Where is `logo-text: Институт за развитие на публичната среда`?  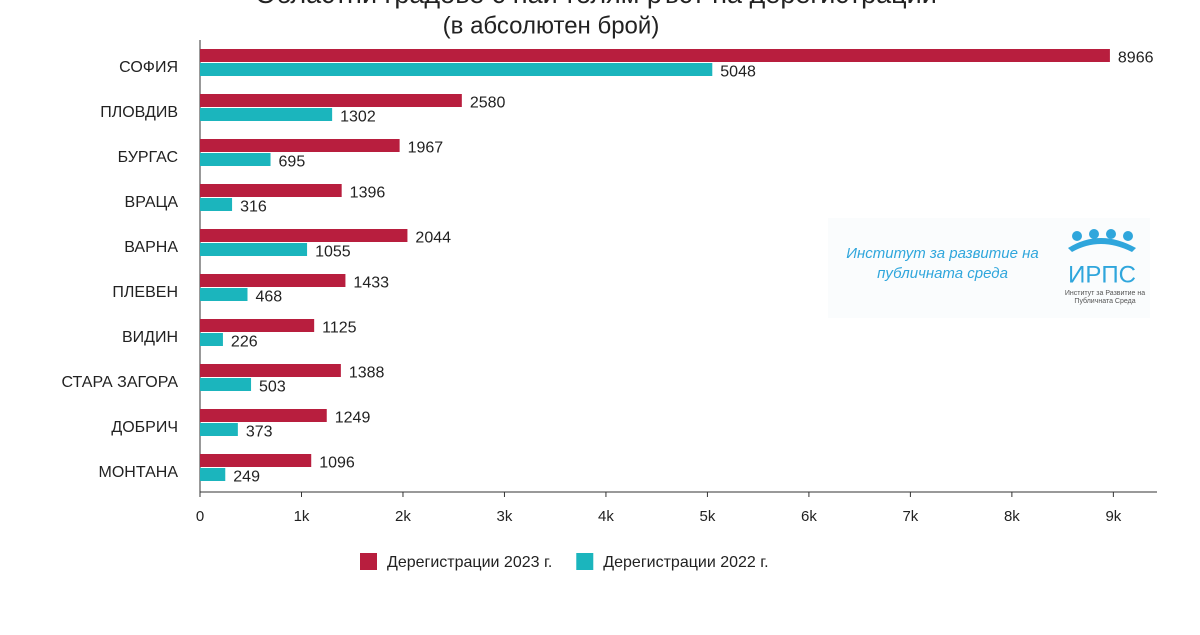 logo-text: Институт за развитие на публичната среда is located at coordinates (942, 263).